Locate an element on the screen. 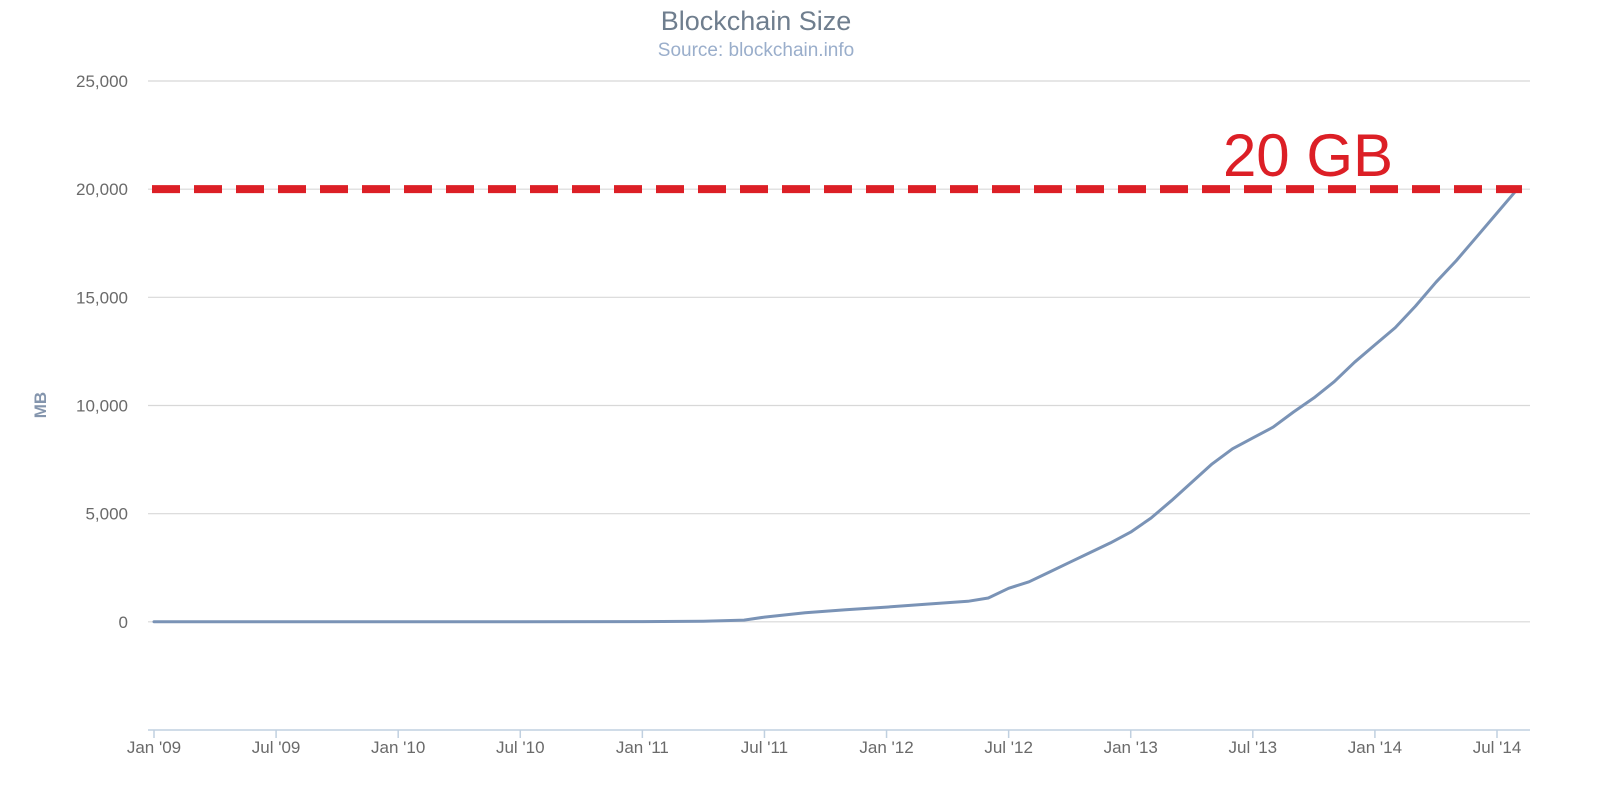  y-tick-label: 25,000 is located at coordinates (102, 81).